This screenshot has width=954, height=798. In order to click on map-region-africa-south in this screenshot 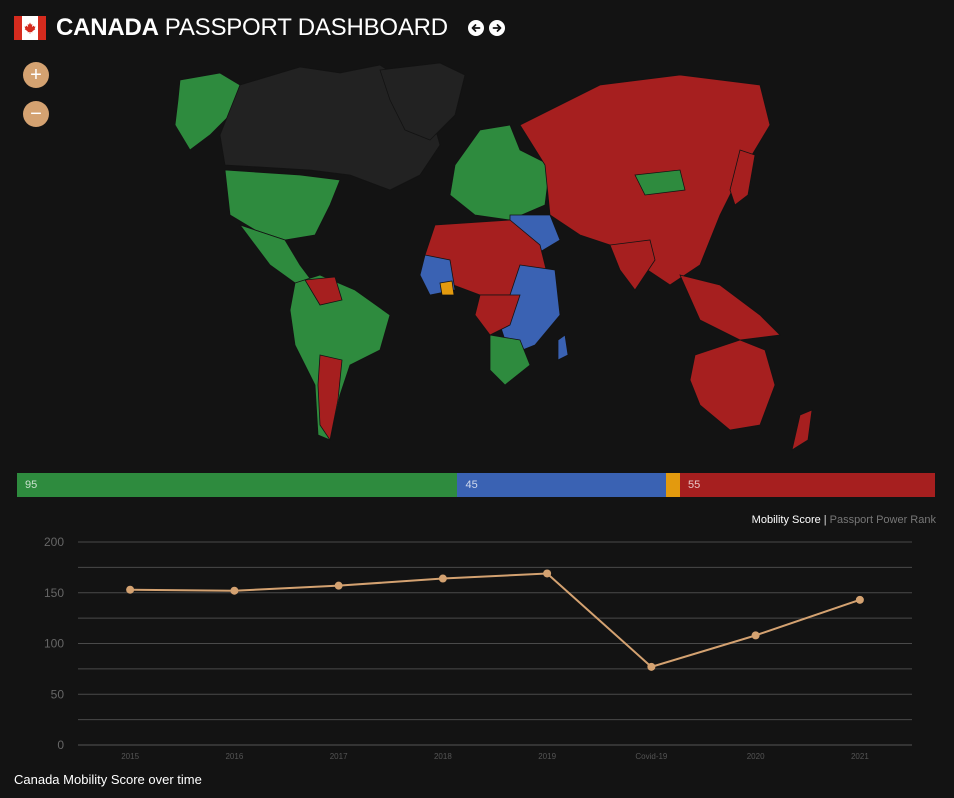, I will do `click(510, 360)`.